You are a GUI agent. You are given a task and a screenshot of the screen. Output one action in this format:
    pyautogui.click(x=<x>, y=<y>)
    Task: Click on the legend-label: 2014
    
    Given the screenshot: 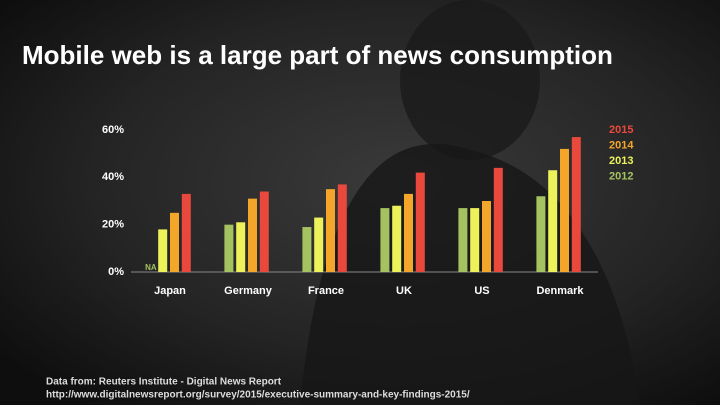 What is the action you would take?
    pyautogui.click(x=621, y=145)
    